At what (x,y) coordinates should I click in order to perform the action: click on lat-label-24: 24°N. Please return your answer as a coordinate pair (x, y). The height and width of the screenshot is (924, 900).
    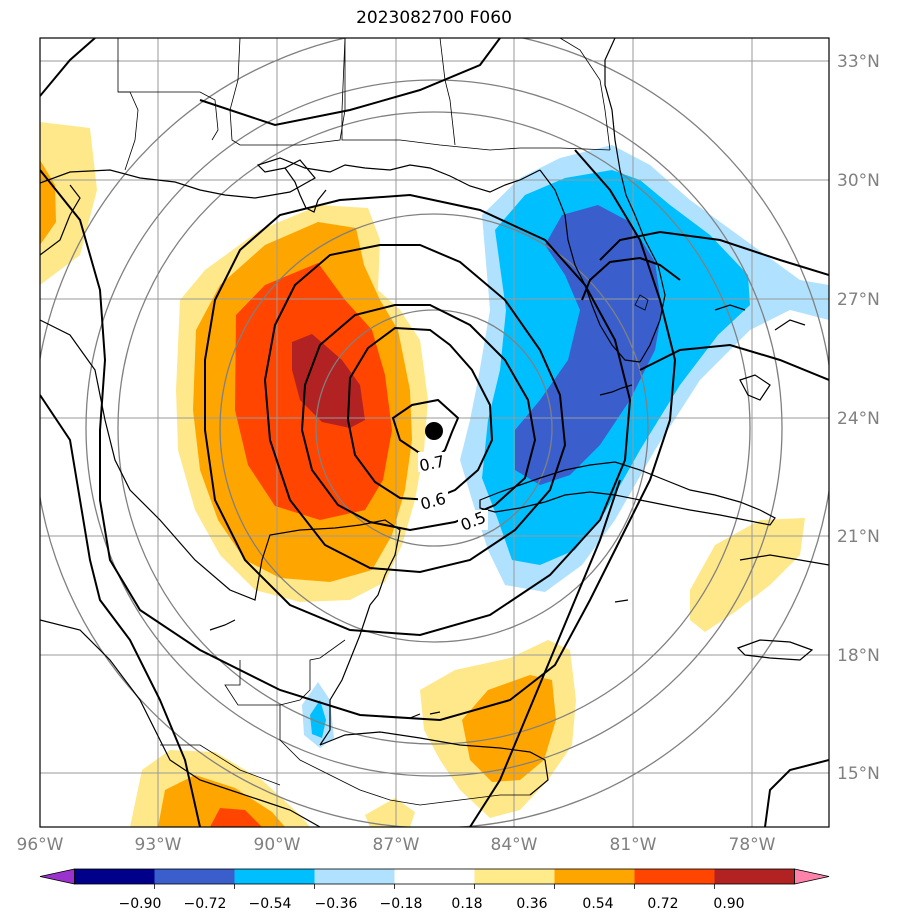
    Looking at the image, I should click on (858, 419).